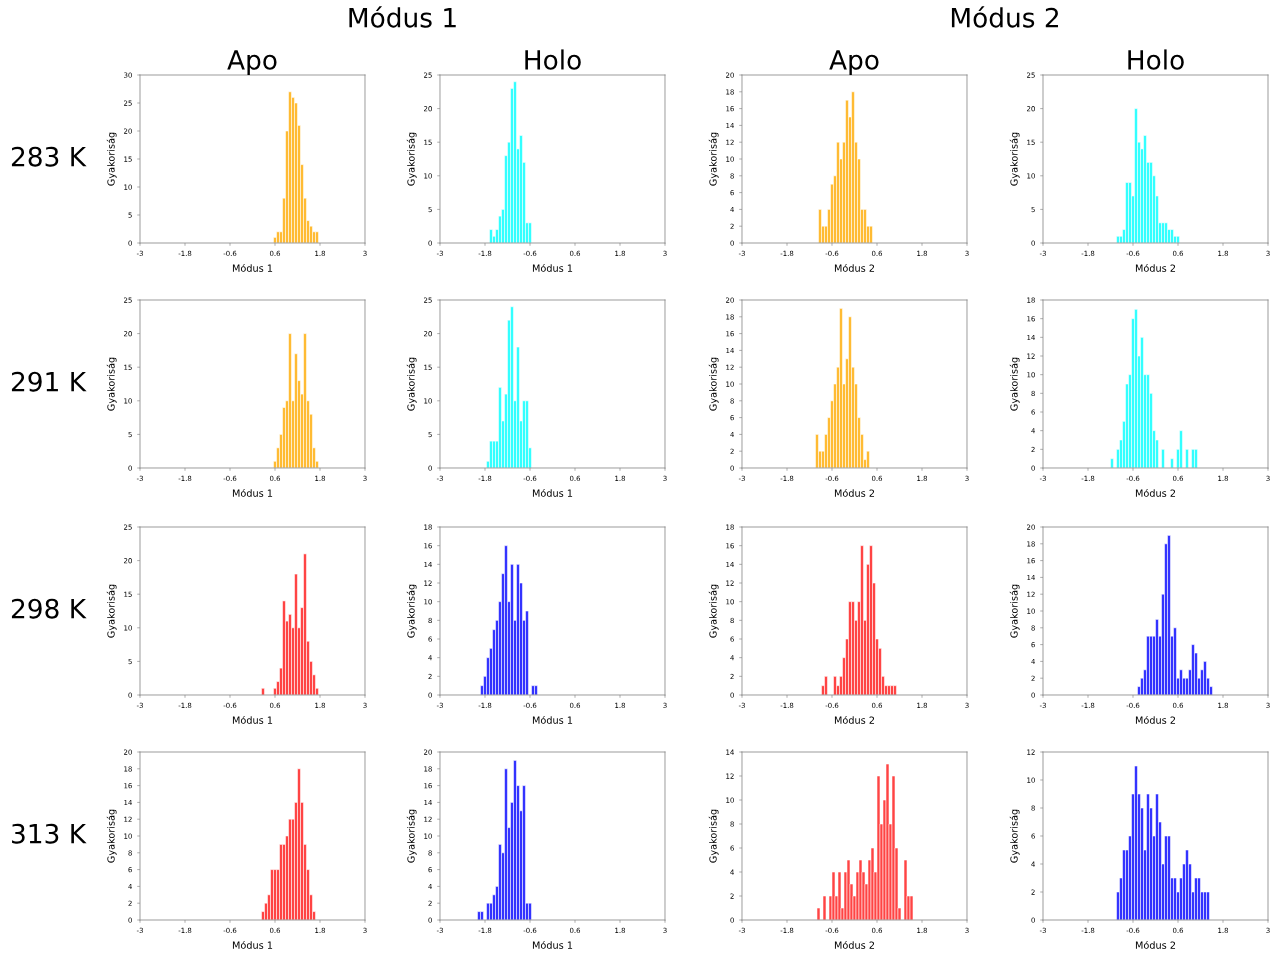  What do you see at coordinates (1005, 17) in the screenshot?
I see `text: Módus 2` at bounding box center [1005, 17].